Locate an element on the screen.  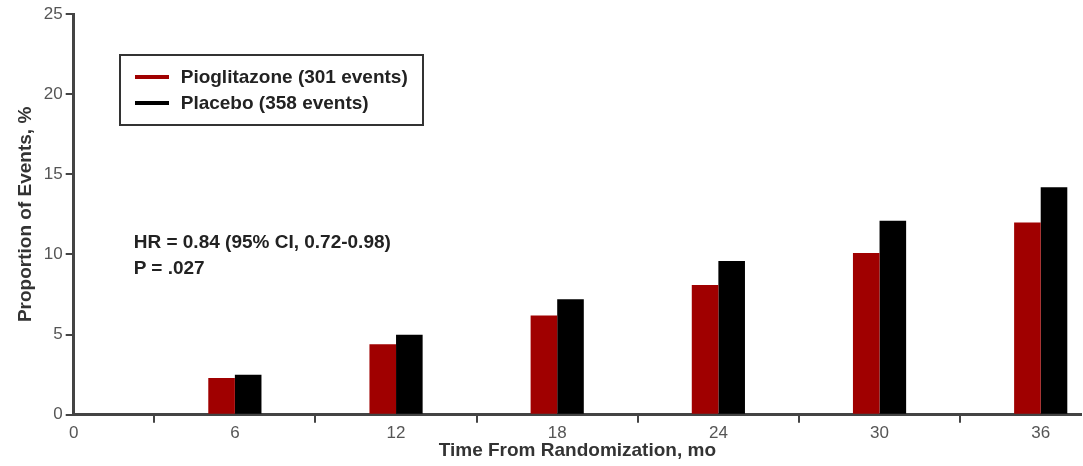
x-tick-label: 36 is located at coordinates (1041, 432).